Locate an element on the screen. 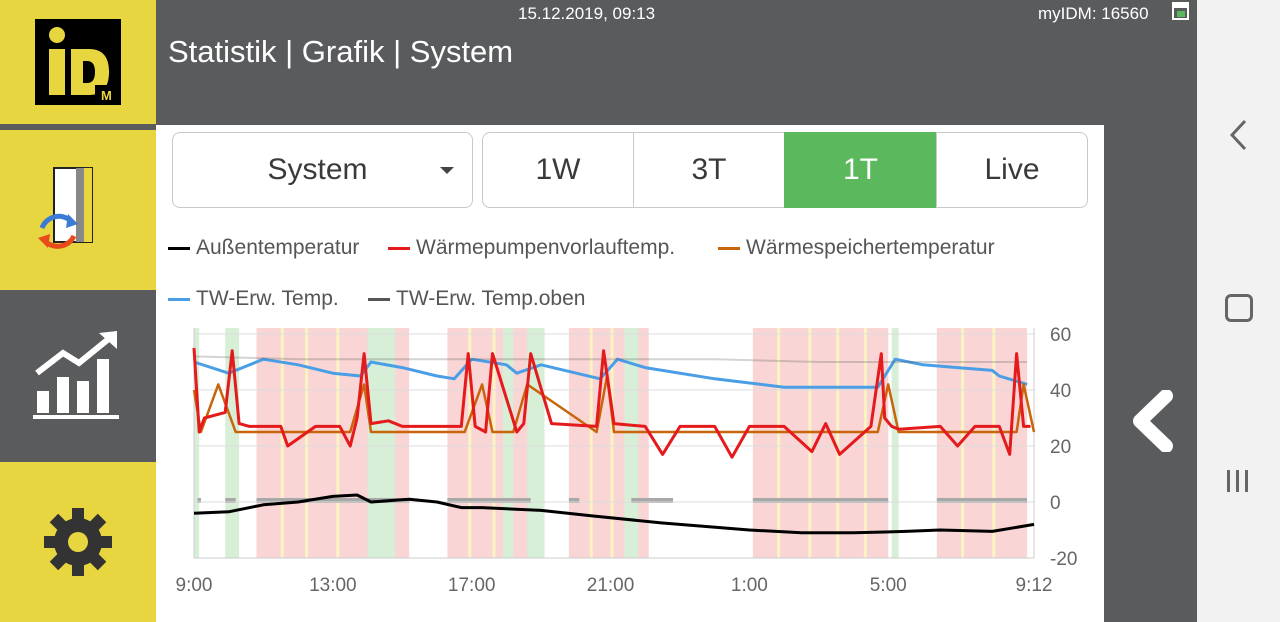  heat-exchange-icon is located at coordinates (65, 208).